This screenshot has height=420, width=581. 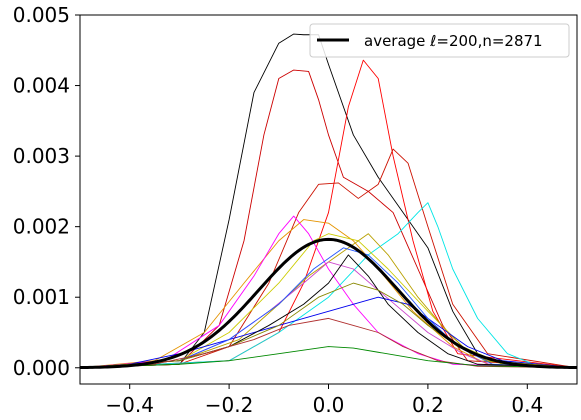 I want to click on y-tick-label: 0.003, so click(x=41, y=156).